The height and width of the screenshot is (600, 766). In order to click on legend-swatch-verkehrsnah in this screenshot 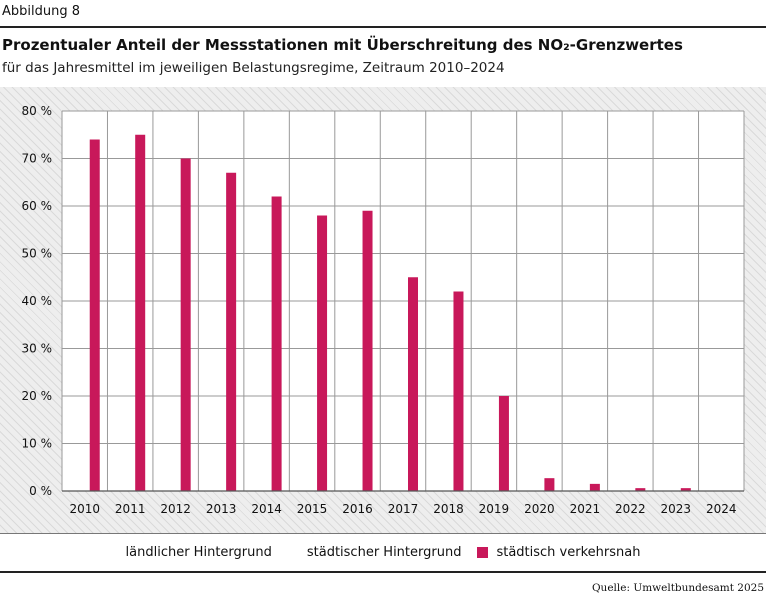, I will do `click(483, 552)`.